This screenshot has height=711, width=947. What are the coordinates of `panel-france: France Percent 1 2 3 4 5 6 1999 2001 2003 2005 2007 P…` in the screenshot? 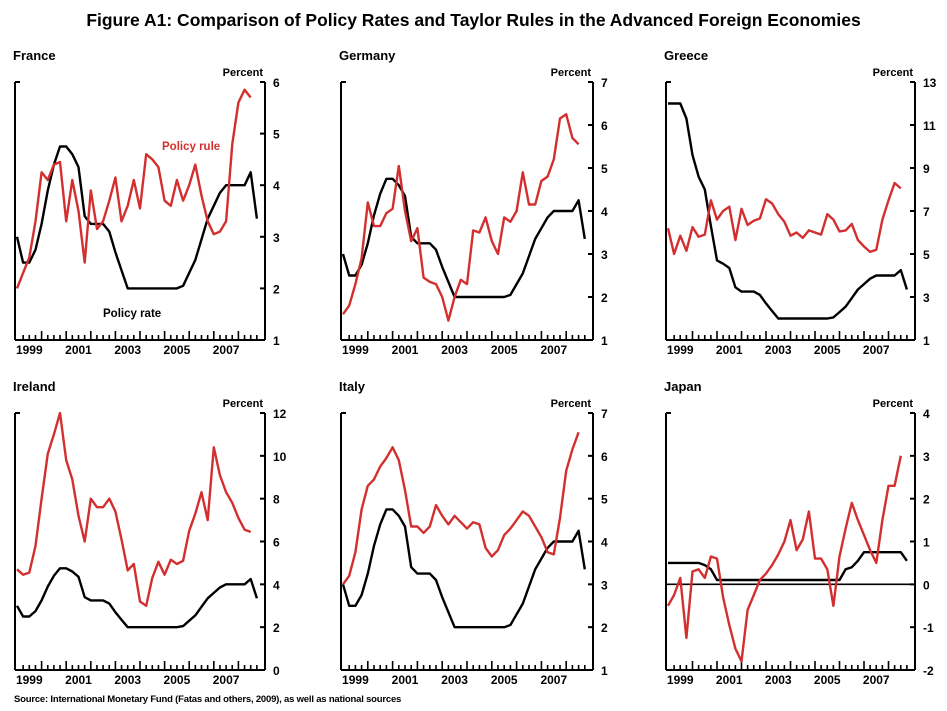 It's located at (146, 202).